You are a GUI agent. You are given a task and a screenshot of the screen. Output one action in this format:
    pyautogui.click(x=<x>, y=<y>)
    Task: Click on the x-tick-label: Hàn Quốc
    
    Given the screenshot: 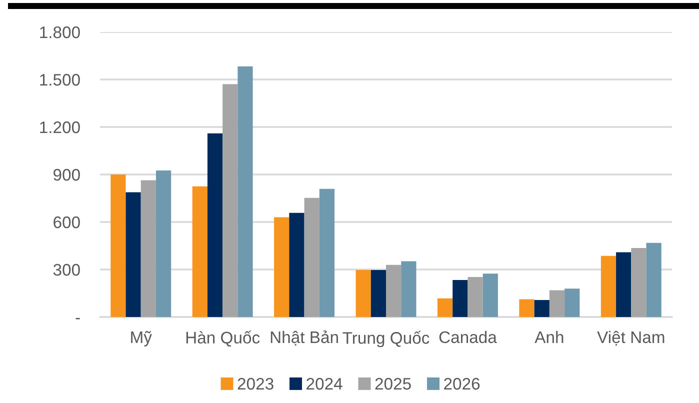 What is the action you would take?
    pyautogui.click(x=223, y=338)
    